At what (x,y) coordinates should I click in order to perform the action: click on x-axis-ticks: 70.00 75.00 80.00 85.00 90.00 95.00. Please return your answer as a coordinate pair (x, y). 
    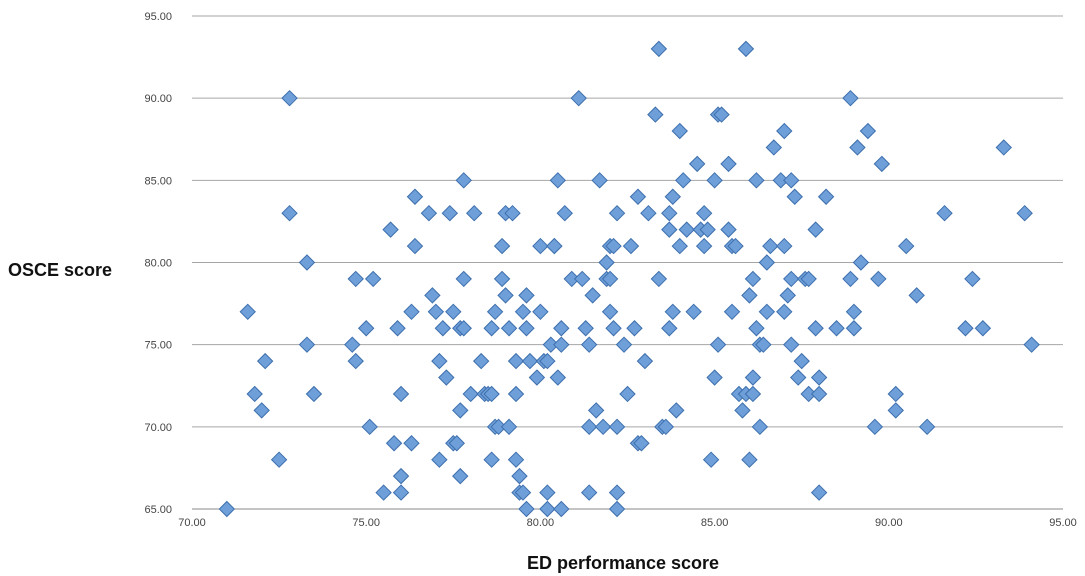
    Looking at the image, I should click on (627, 523).